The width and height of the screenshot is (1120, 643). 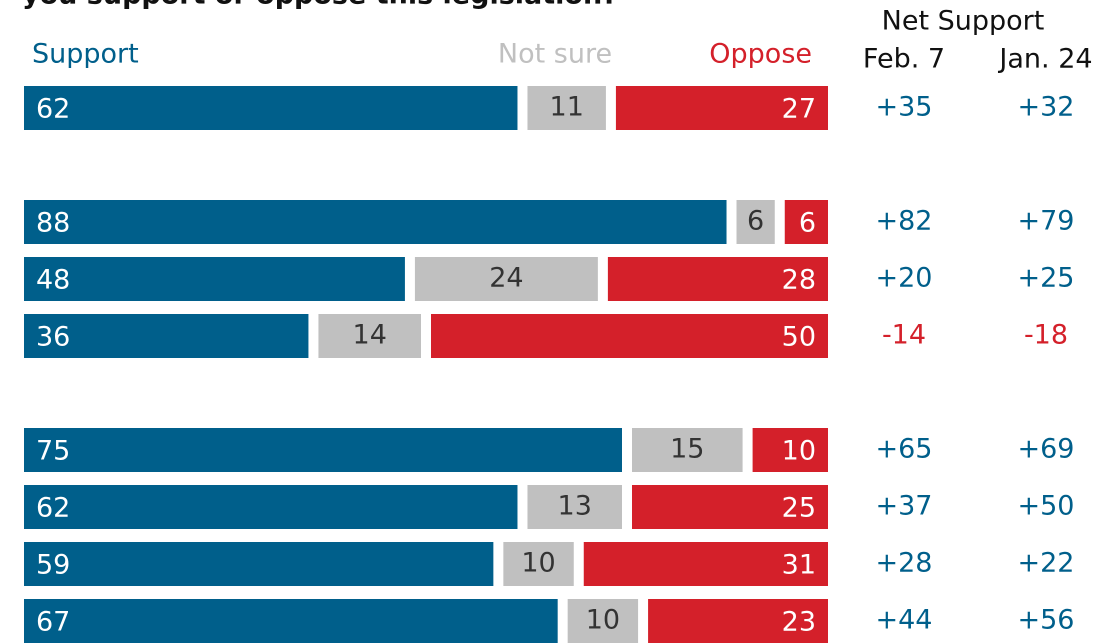 I want to click on value-label: 15, so click(x=687, y=449).